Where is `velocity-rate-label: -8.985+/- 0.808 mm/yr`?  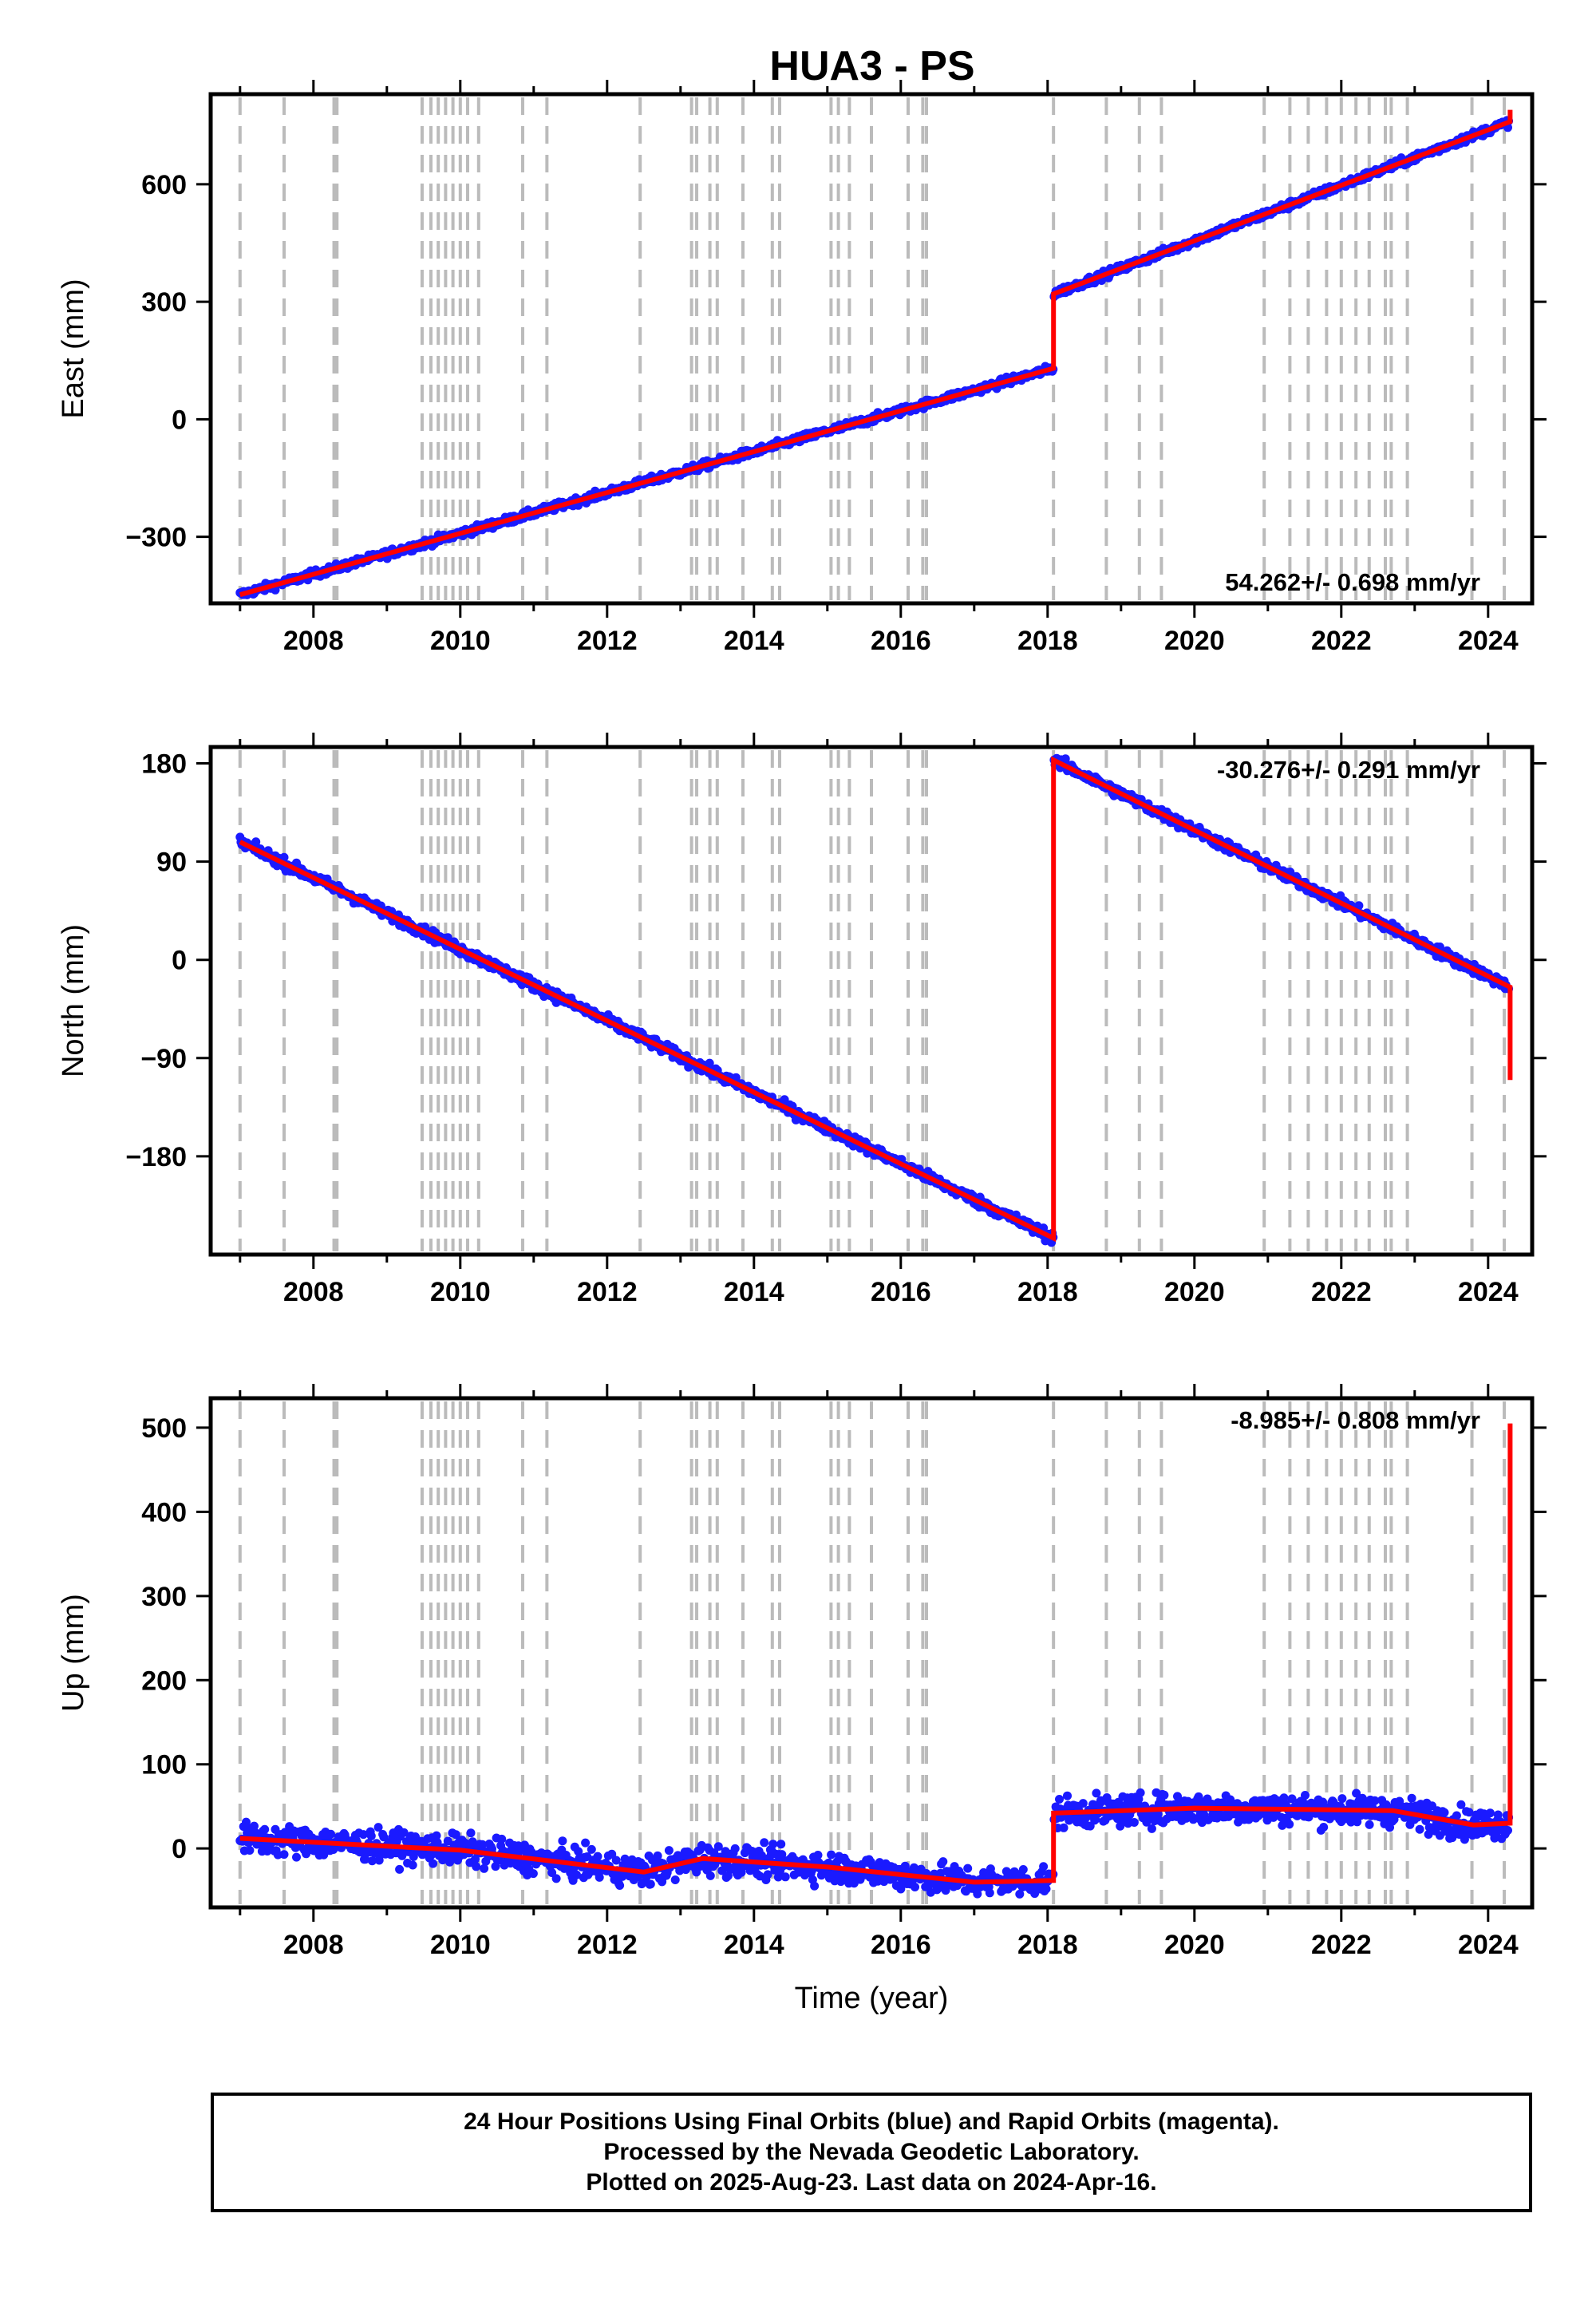 velocity-rate-label: -8.985+/- 0.808 mm/yr is located at coordinates (1355, 1420).